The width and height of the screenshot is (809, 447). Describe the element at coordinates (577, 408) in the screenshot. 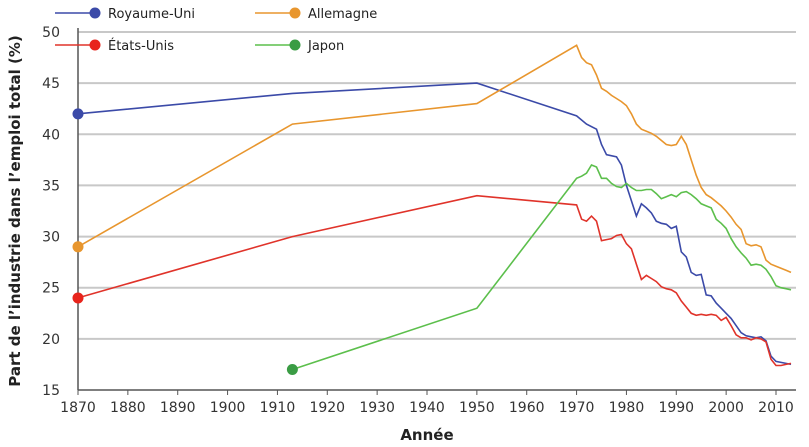

I see `x-tick-label: 1970` at that location.